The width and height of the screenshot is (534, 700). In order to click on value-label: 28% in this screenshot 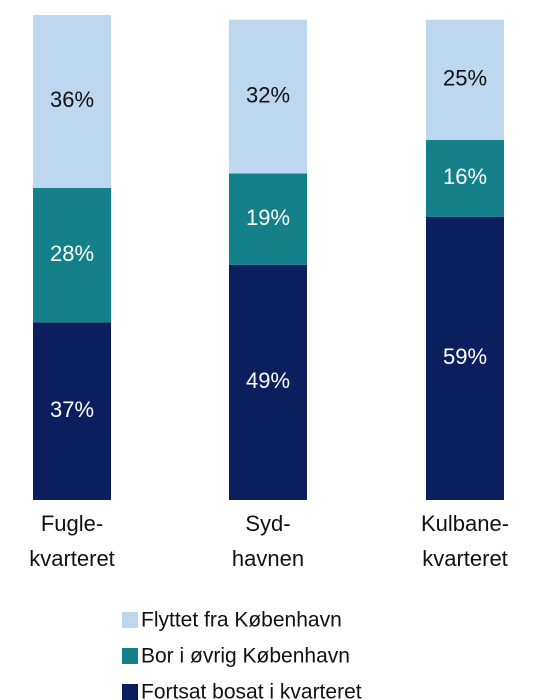, I will do `click(72, 253)`.